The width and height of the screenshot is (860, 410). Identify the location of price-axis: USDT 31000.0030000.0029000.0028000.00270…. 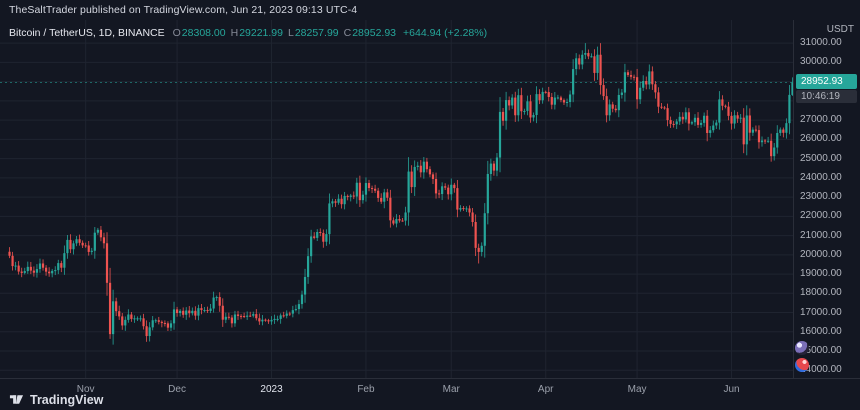
(826, 199).